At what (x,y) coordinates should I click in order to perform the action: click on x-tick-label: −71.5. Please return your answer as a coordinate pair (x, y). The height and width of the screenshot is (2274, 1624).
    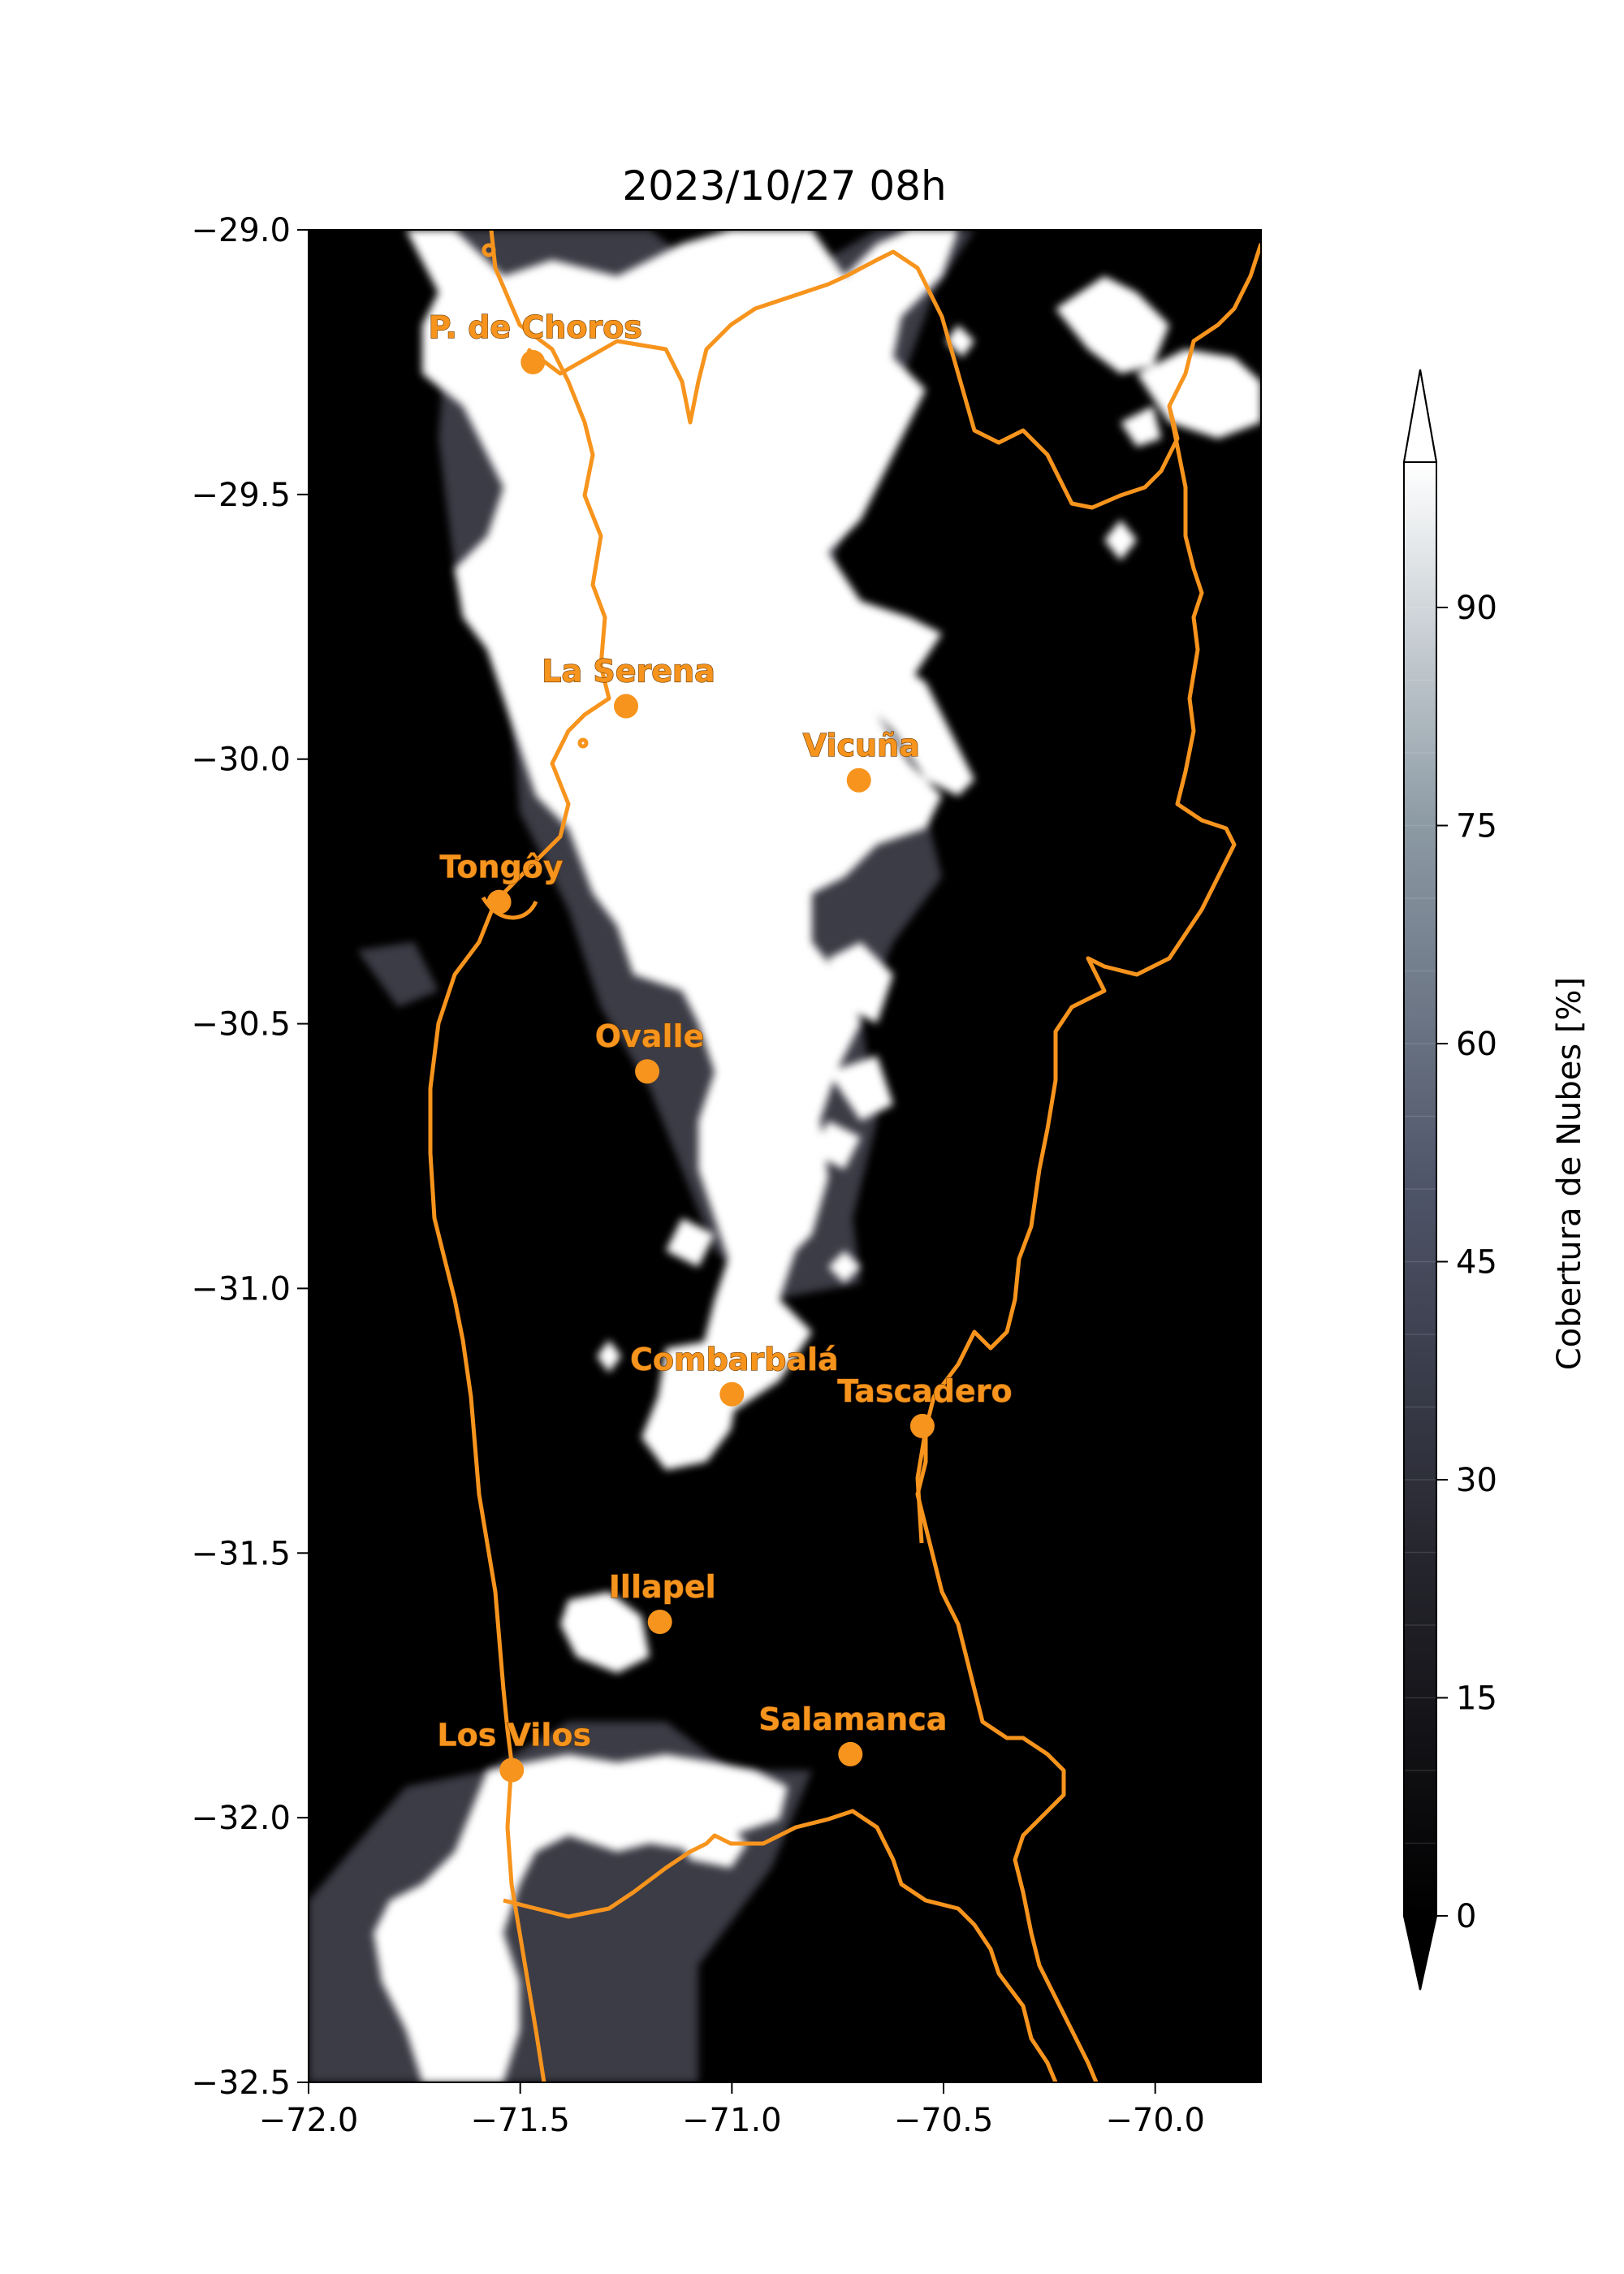
    Looking at the image, I should click on (520, 2120).